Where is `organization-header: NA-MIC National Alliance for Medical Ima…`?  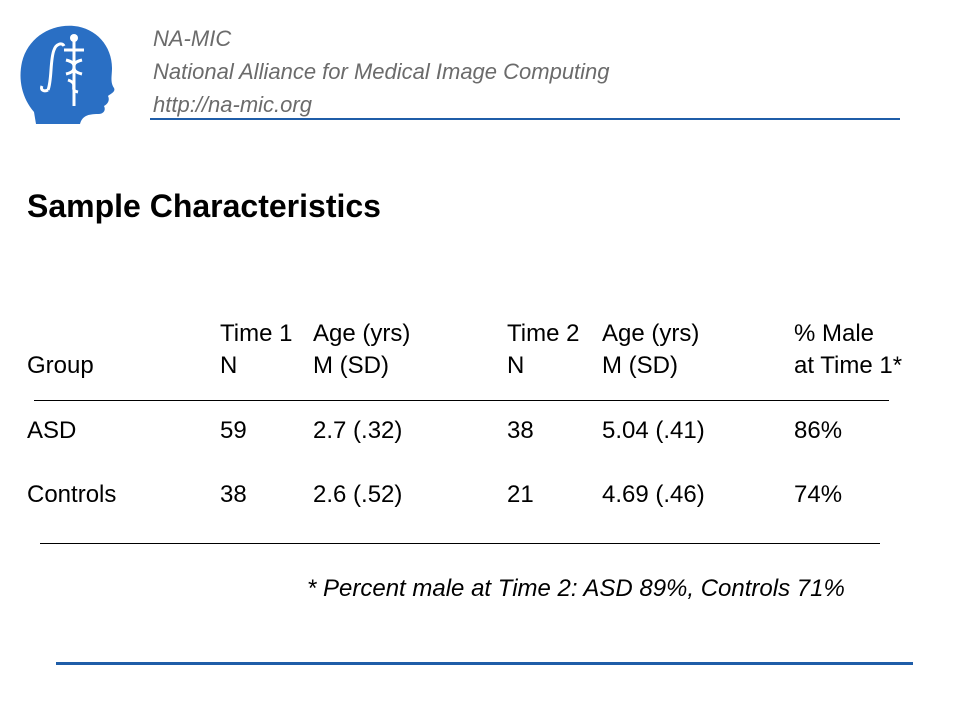 organization-header: NA-MIC National Alliance for Medical Ima… is located at coordinates (381, 71).